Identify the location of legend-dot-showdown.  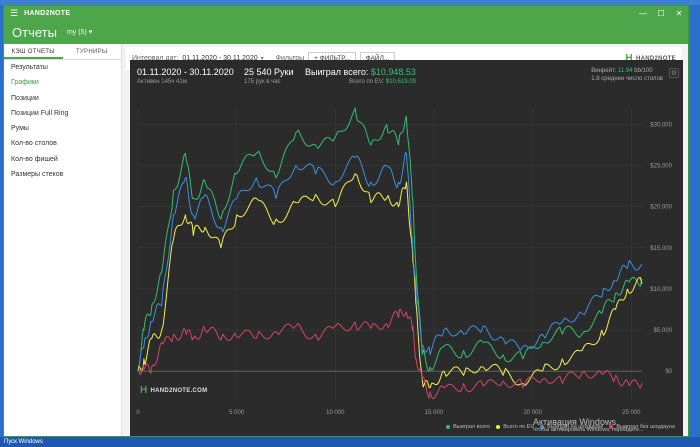
(542, 427).